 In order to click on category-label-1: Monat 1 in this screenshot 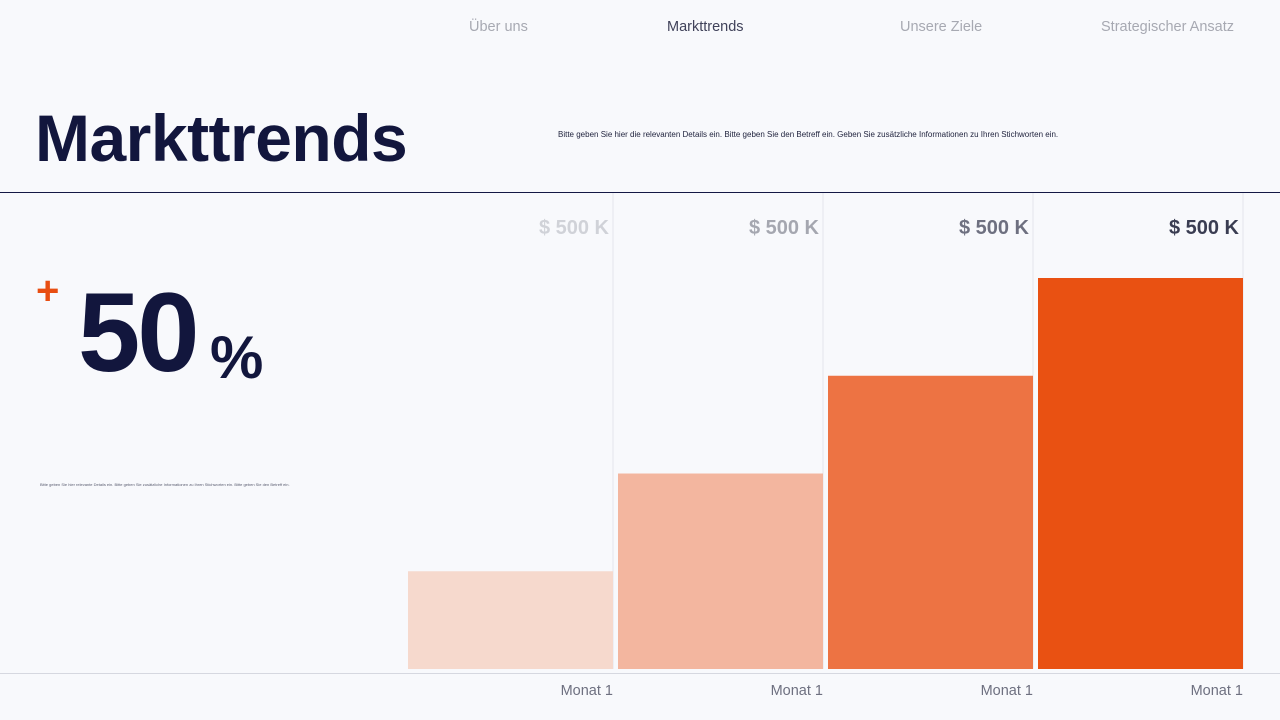, I will do `click(587, 691)`.